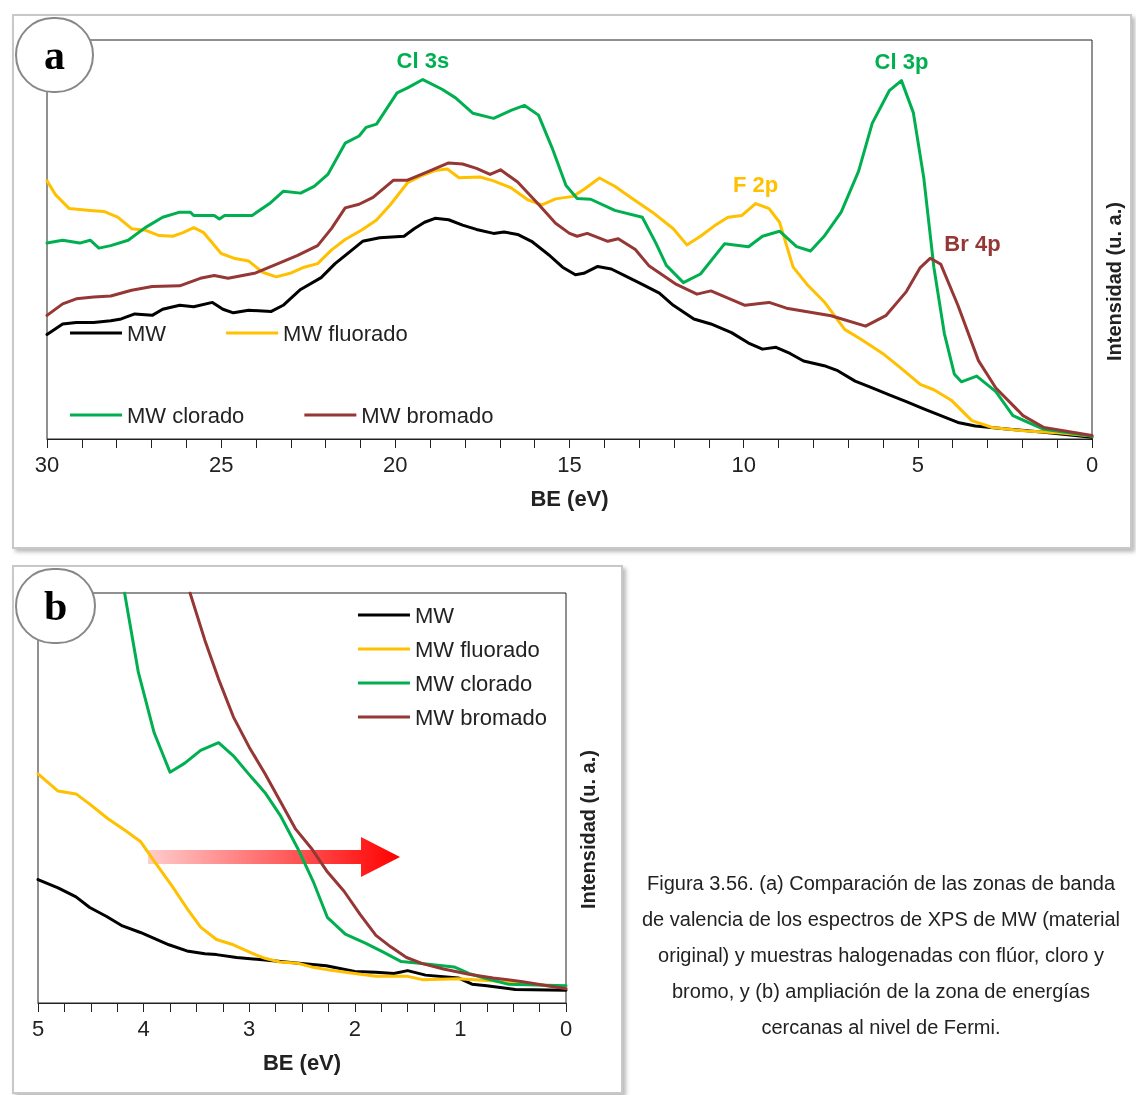 This screenshot has width=1136, height=1095. What do you see at coordinates (54, 55) in the screenshot?
I see `chart-title: a` at bounding box center [54, 55].